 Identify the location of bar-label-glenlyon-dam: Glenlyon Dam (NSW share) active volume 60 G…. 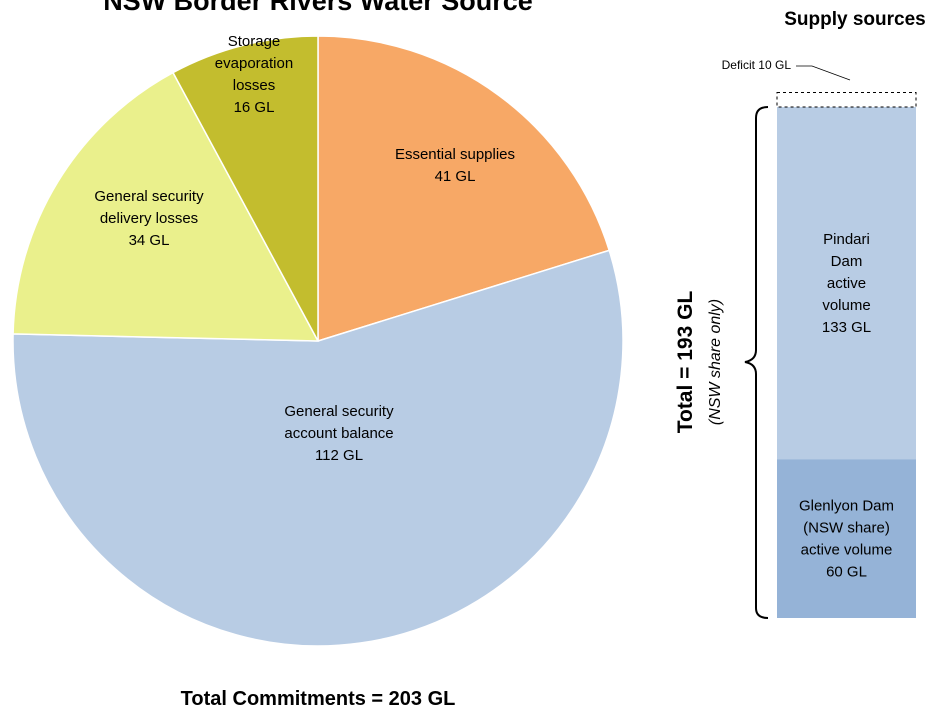
(846, 539).